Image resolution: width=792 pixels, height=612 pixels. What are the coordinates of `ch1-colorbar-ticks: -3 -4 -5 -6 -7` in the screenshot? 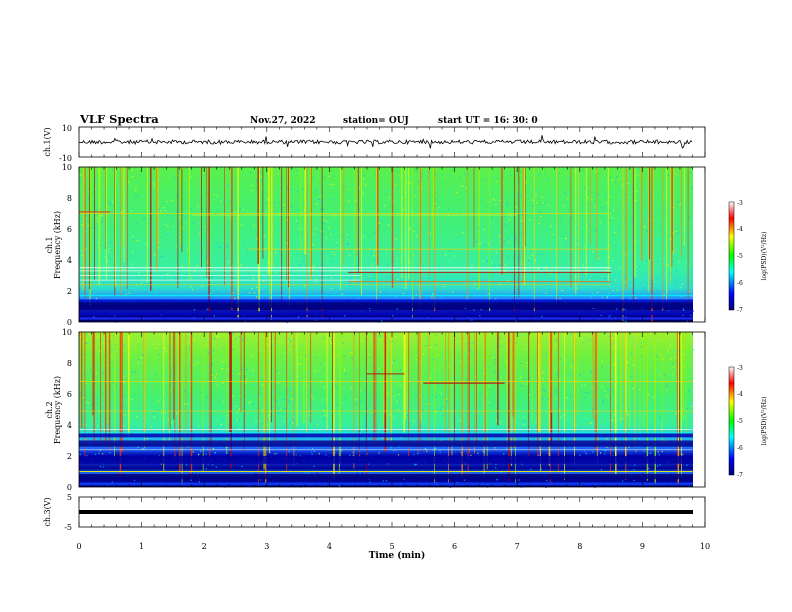 It's located at (740, 257).